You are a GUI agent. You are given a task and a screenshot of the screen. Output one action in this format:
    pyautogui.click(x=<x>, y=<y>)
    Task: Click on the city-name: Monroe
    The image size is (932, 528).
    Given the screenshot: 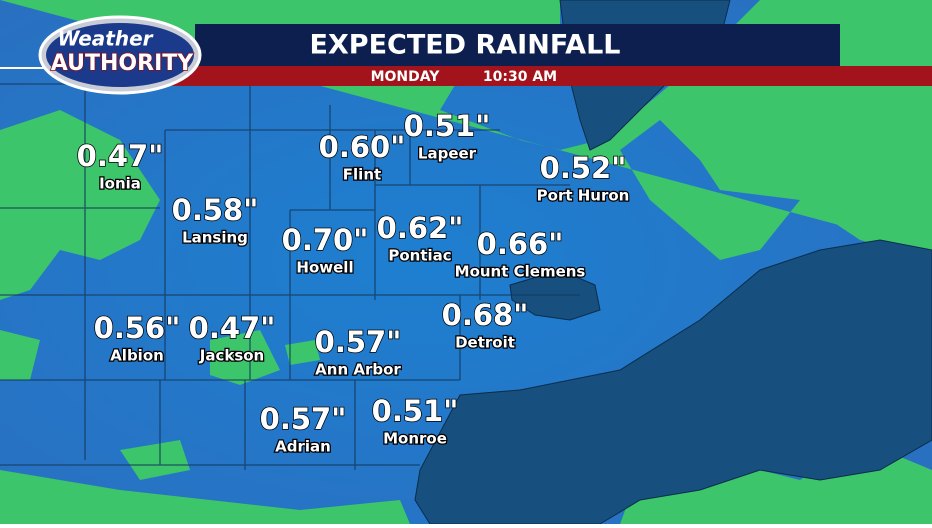 What is the action you would take?
    pyautogui.click(x=415, y=439)
    